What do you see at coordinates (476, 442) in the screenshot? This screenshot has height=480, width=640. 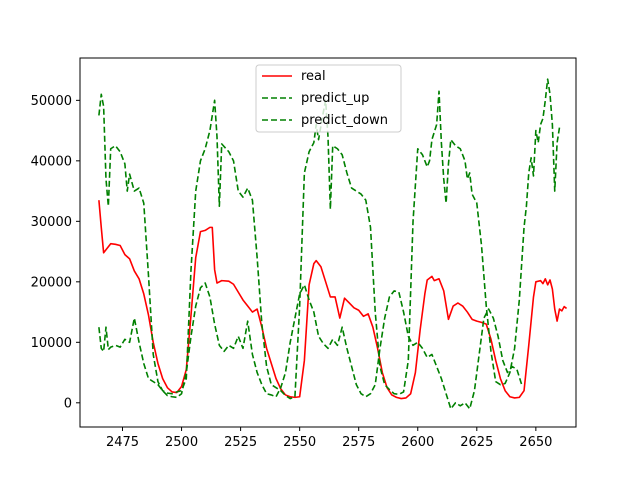 I see `x-tick-label: 2625` at bounding box center [476, 442].